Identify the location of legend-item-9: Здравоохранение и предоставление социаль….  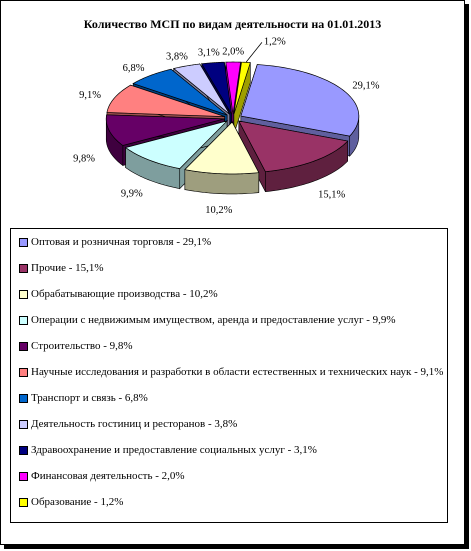
(168, 450).